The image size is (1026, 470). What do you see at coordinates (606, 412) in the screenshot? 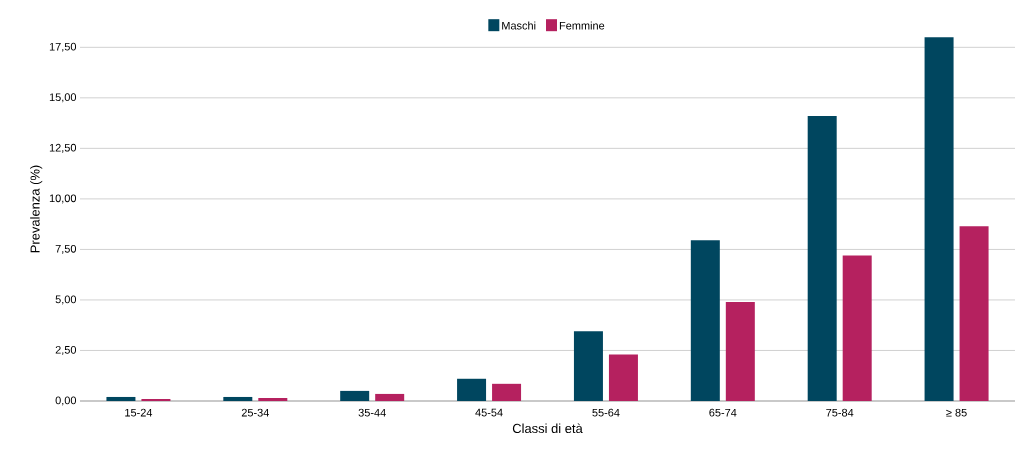
I see `x-tick-label: 55-64` at bounding box center [606, 412].